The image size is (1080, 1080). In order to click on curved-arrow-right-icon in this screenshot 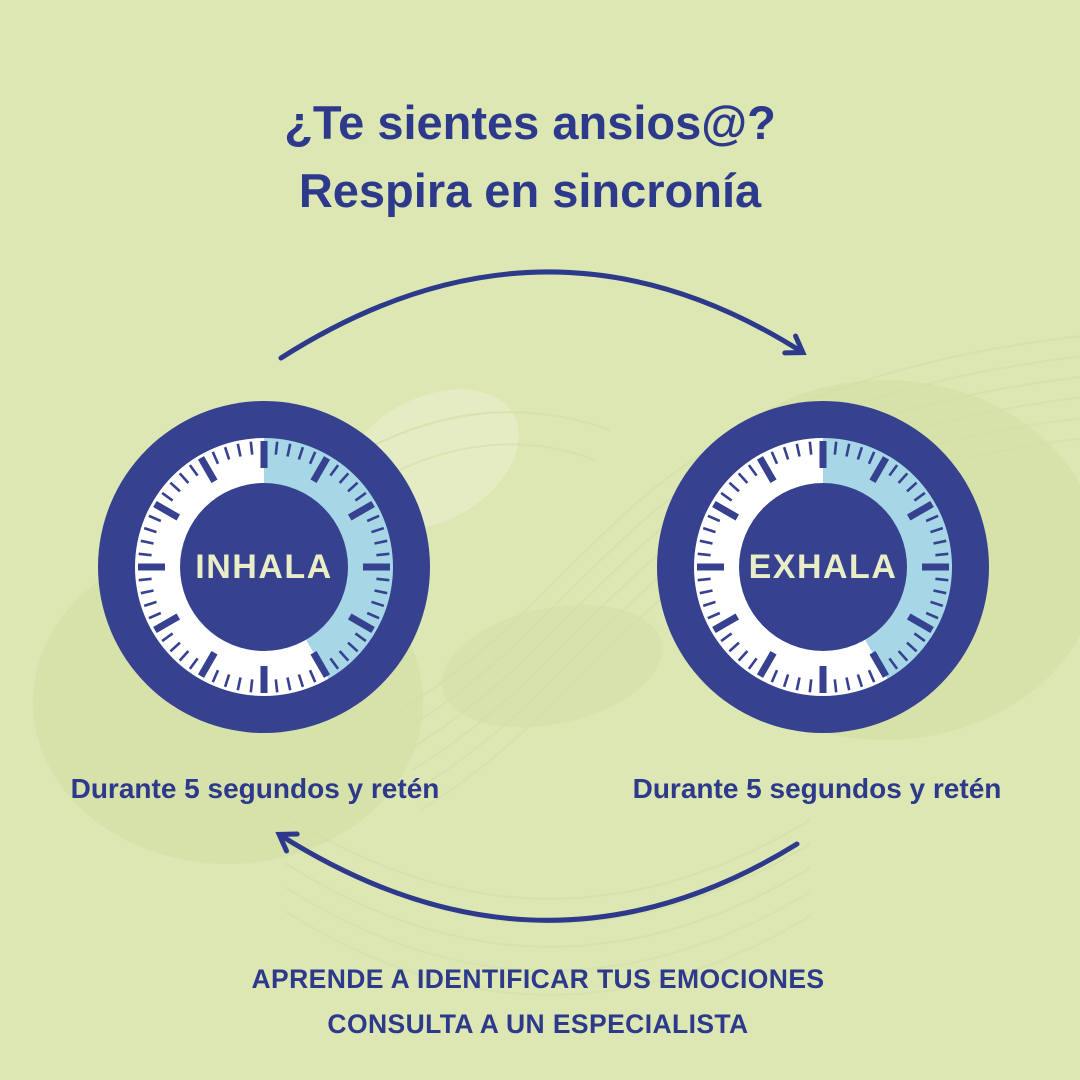, I will do `click(542, 315)`.